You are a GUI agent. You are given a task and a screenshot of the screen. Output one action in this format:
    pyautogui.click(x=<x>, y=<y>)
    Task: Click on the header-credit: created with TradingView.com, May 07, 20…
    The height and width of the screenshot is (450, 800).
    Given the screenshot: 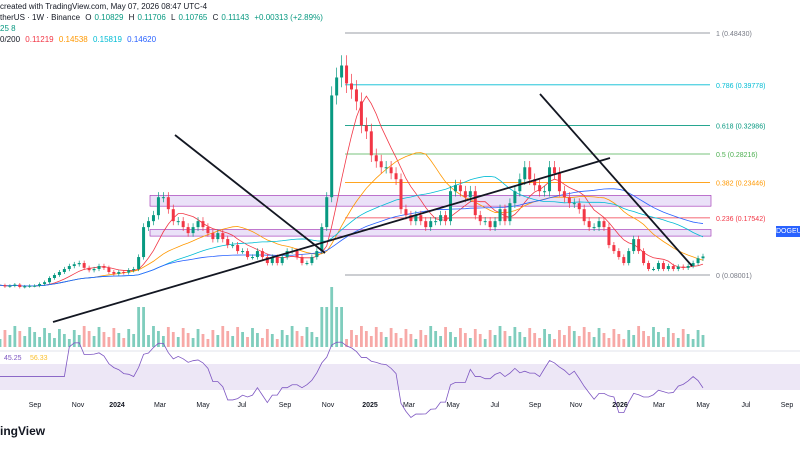 What is the action you would take?
    pyautogui.click(x=104, y=6)
    